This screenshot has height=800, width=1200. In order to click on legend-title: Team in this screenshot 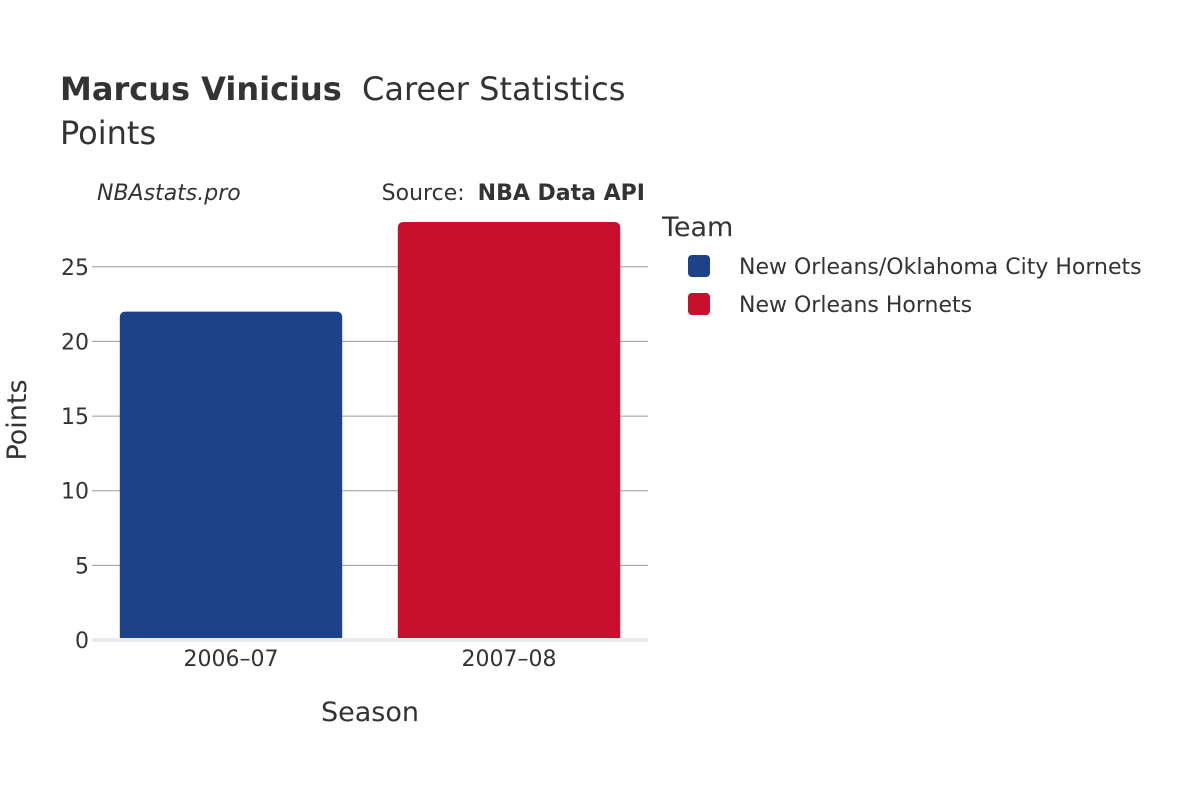, I will do `click(697, 227)`.